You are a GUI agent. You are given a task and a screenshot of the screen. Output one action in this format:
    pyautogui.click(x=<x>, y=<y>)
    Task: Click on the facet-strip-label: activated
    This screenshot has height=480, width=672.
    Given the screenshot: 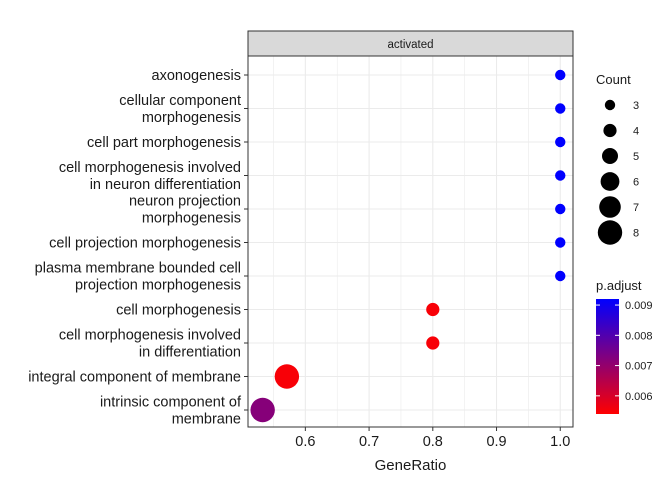 What is the action you would take?
    pyautogui.click(x=410, y=45)
    